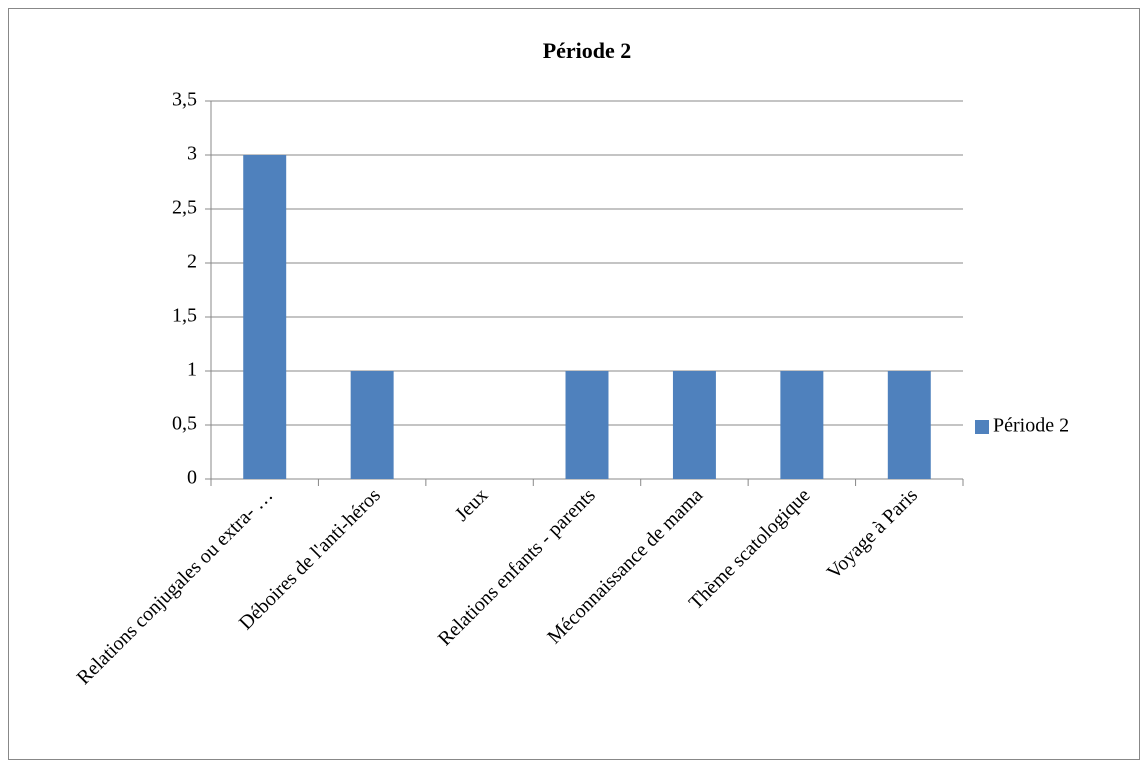  Describe the element at coordinates (1031, 426) in the screenshot. I see `legend-label: Période 2` at that location.